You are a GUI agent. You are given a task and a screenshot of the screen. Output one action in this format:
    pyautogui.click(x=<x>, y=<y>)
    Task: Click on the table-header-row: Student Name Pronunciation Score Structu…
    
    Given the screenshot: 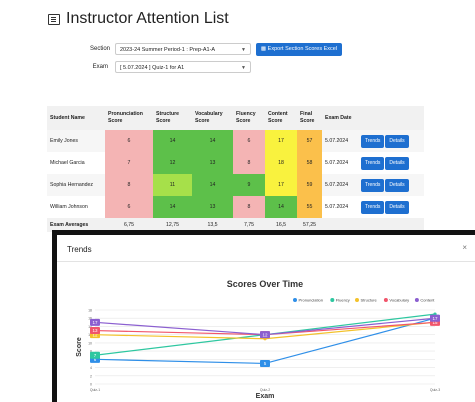 What is the action you would take?
    pyautogui.click(x=235, y=118)
    